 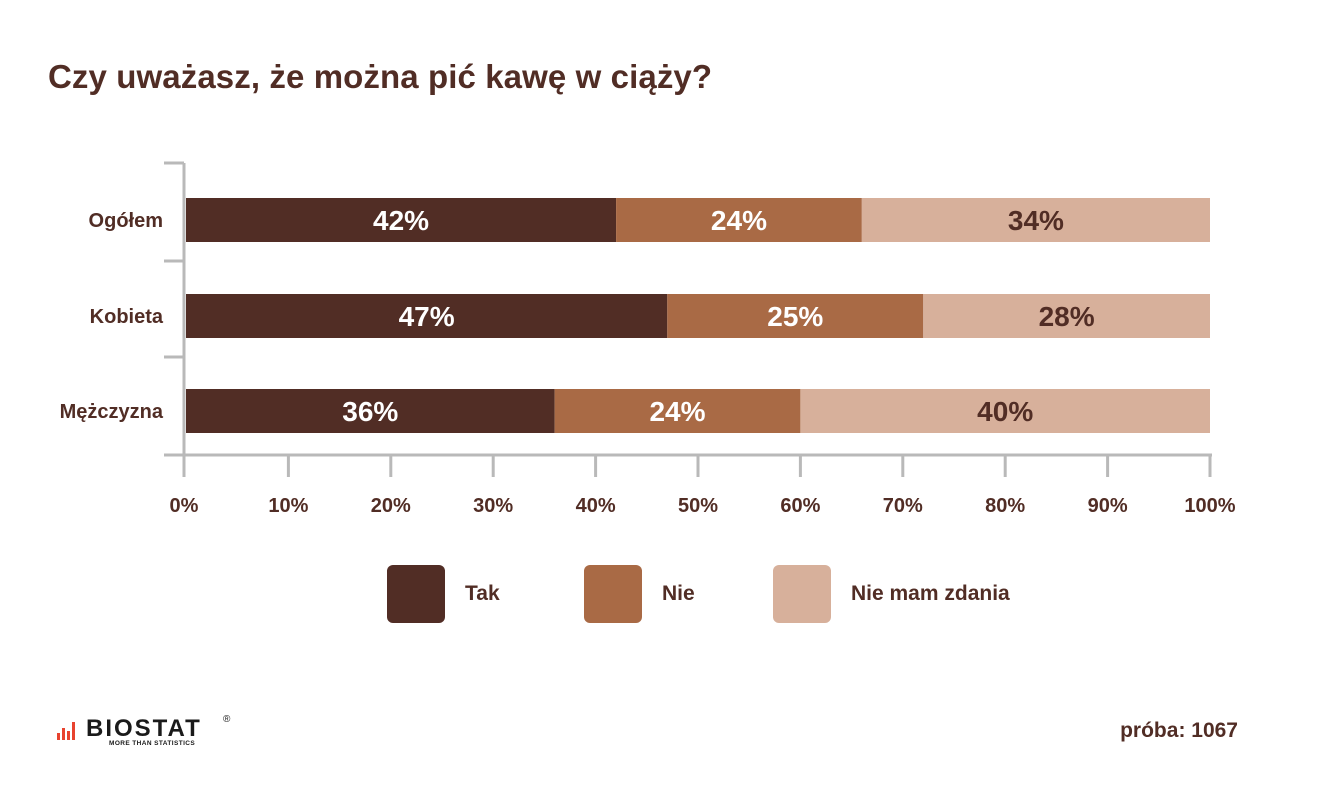 What do you see at coordinates (391, 506) in the screenshot?
I see `x-tick-label: 20%` at bounding box center [391, 506].